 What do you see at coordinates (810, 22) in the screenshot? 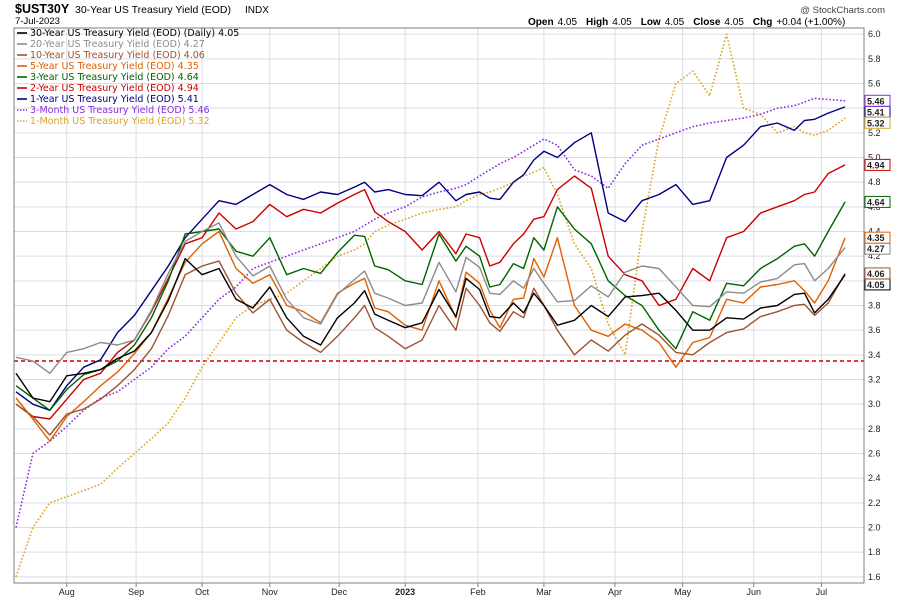
I see `ohlc-value: +0.04 (+1.00%)` at bounding box center [810, 22].